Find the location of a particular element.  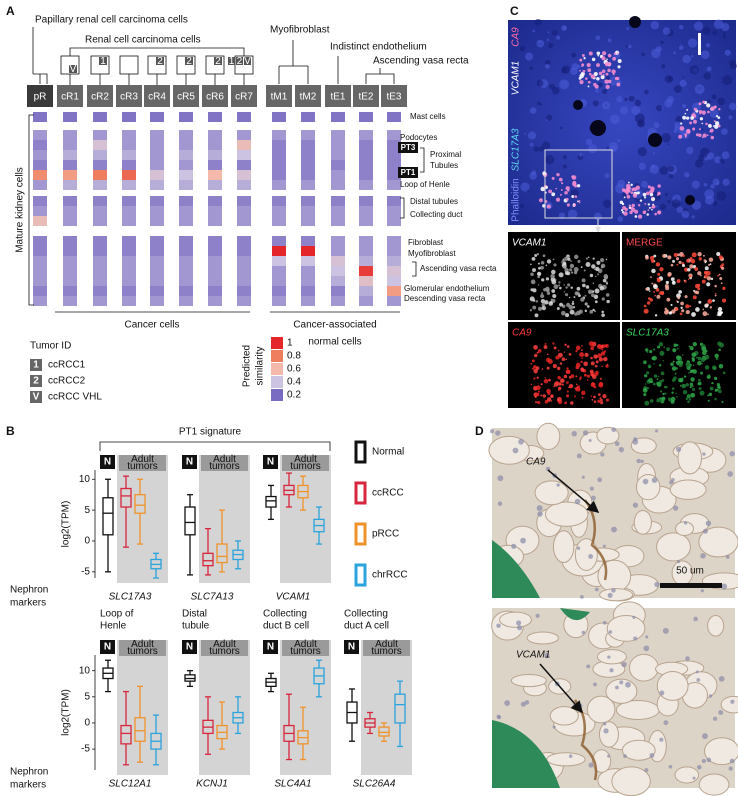

tumor-header is located at coordinates (142, 463).